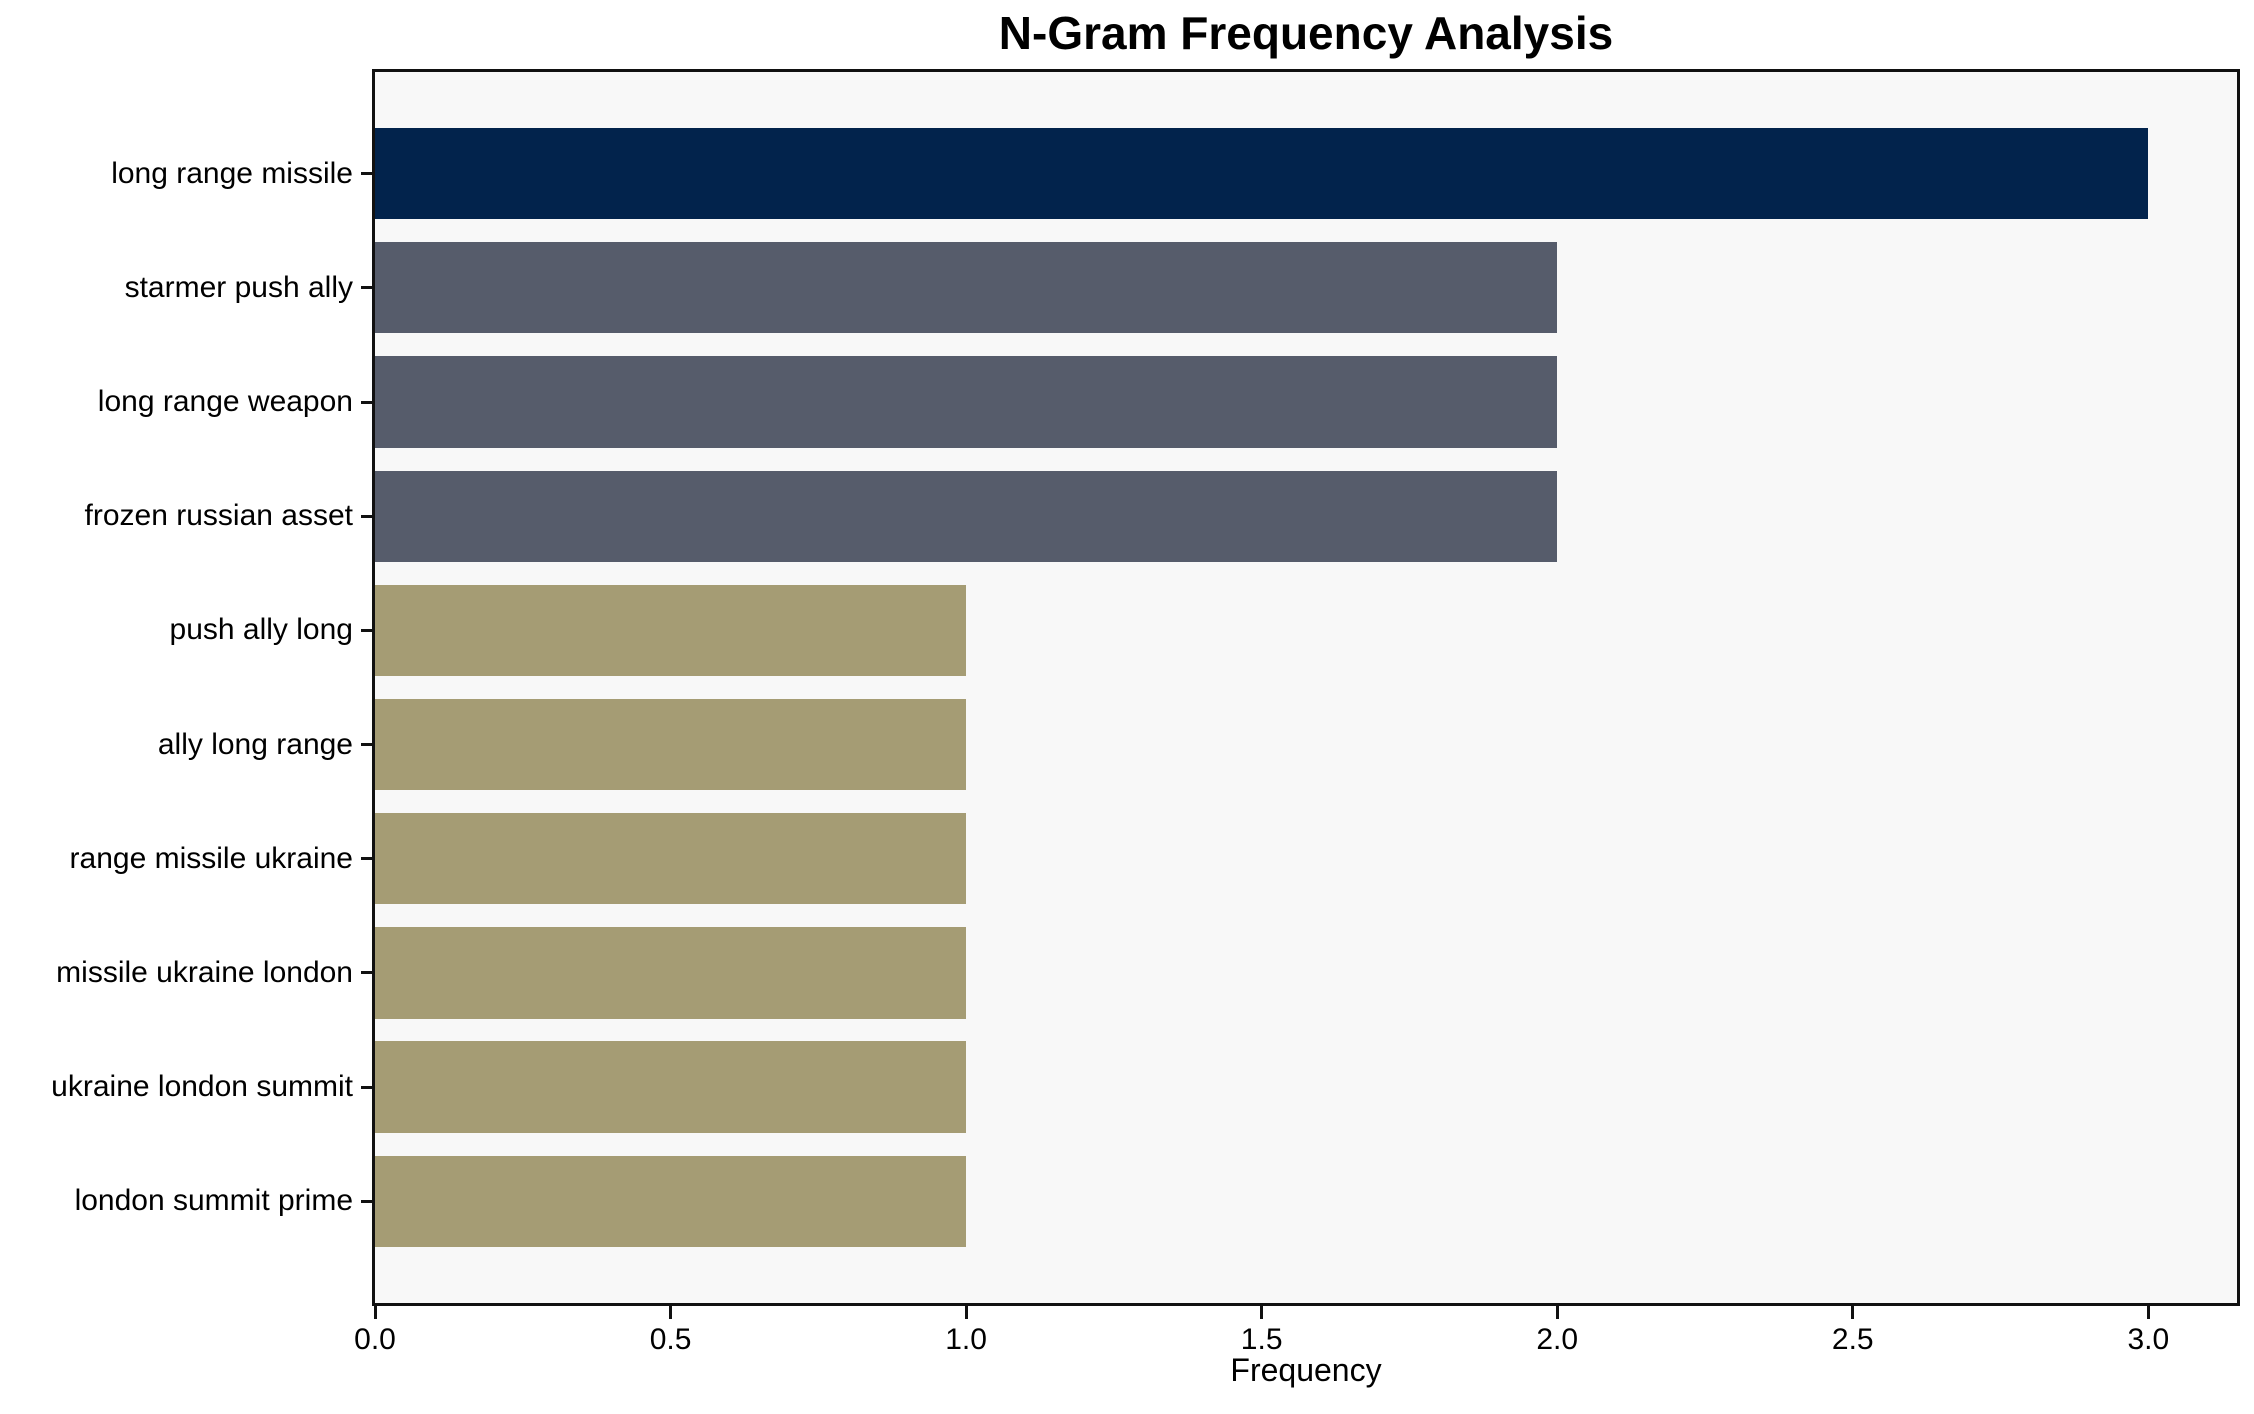 The image size is (2254, 1414). Describe the element at coordinates (1306, 33) in the screenshot. I see `chart-title: N-Gram Frequency Analysis` at that location.